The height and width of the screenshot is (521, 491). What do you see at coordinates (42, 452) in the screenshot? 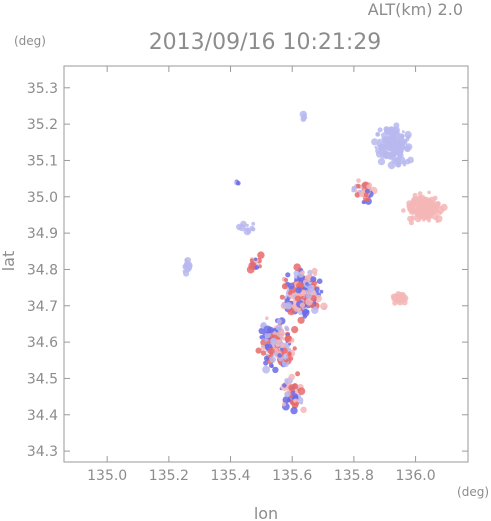
I see `y-tick-label: 34.3` at bounding box center [42, 452].